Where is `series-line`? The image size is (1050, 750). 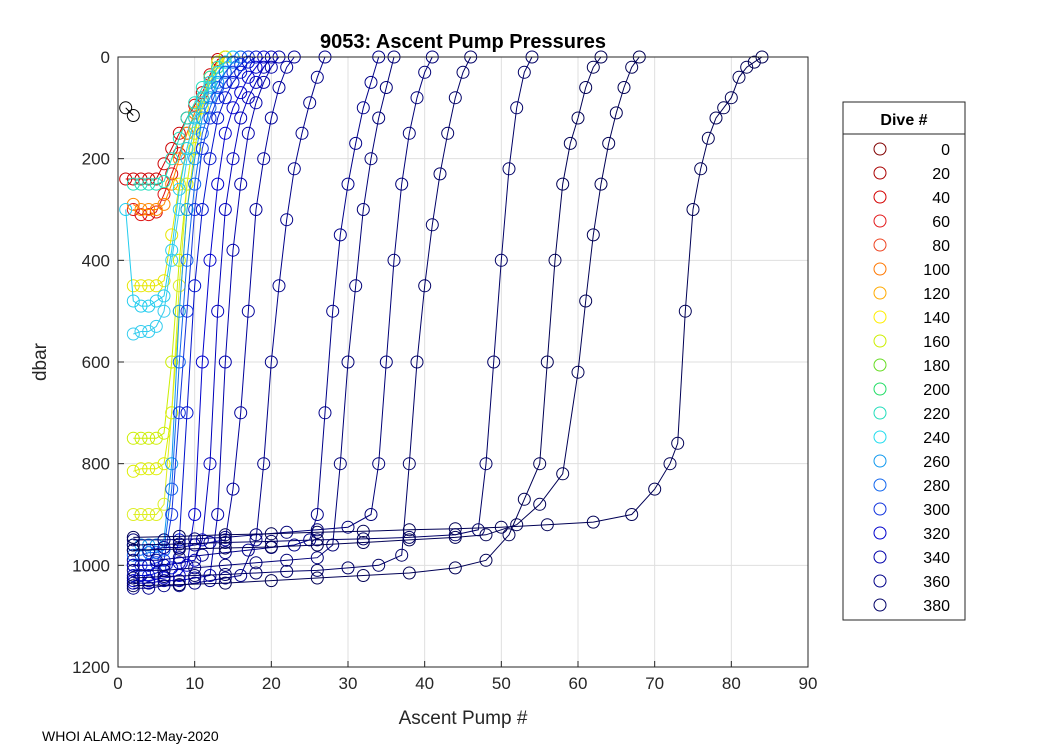
series-line is located at coordinates (229, 322).